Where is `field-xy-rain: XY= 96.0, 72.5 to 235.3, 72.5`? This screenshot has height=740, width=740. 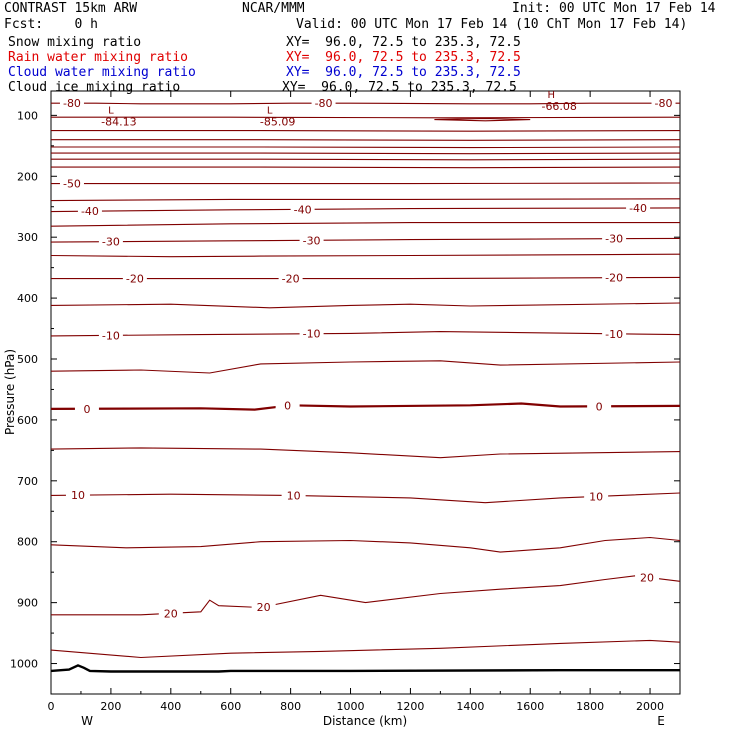 field-xy-rain: XY= 96.0, 72.5 to 235.3, 72.5 is located at coordinates (403, 57).